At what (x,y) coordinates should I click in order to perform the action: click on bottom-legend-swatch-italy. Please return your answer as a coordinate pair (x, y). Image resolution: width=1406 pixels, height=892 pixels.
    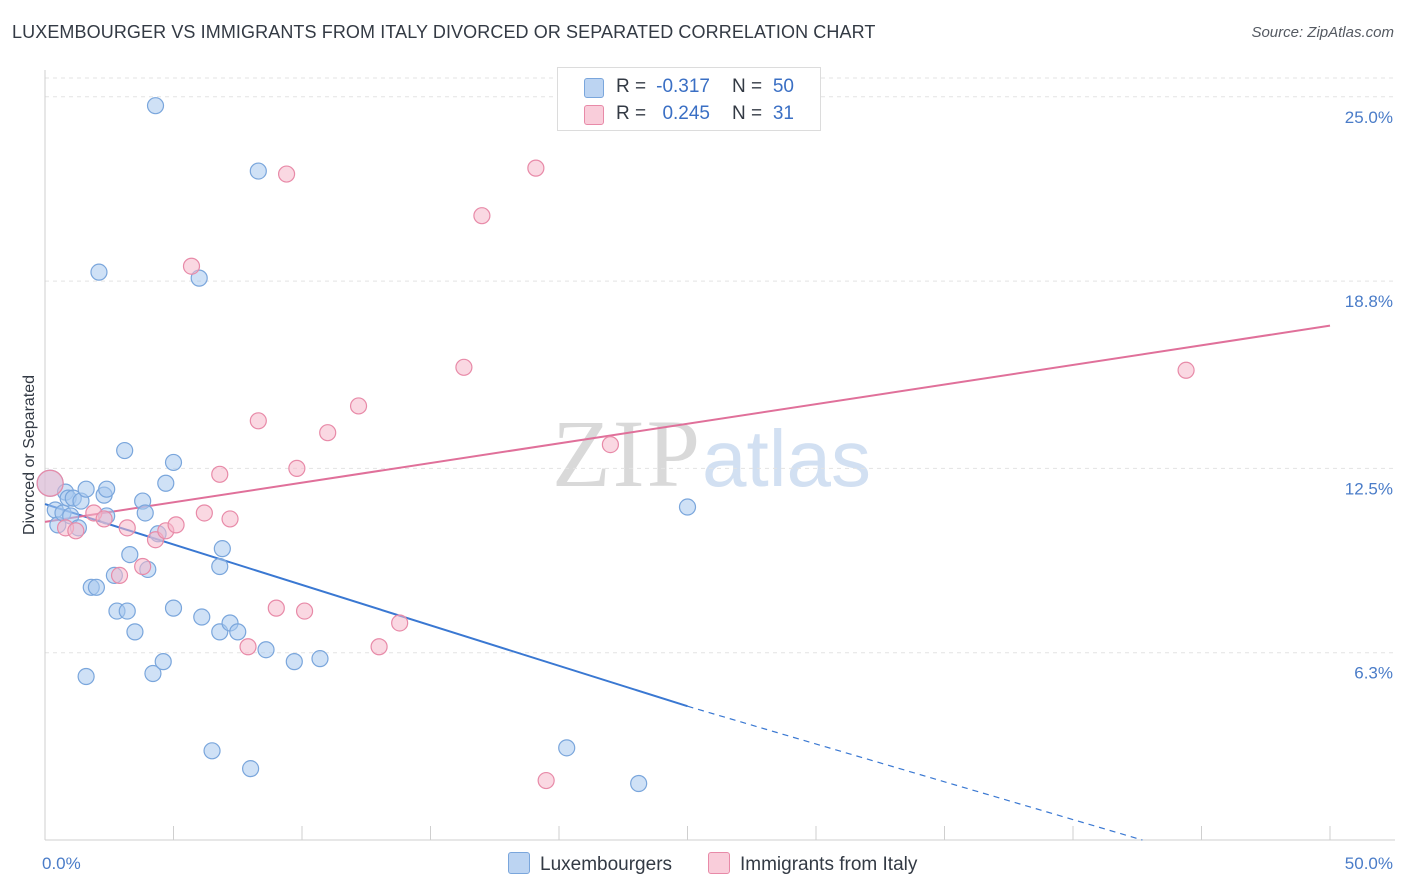
    Looking at the image, I should click on (719, 863).